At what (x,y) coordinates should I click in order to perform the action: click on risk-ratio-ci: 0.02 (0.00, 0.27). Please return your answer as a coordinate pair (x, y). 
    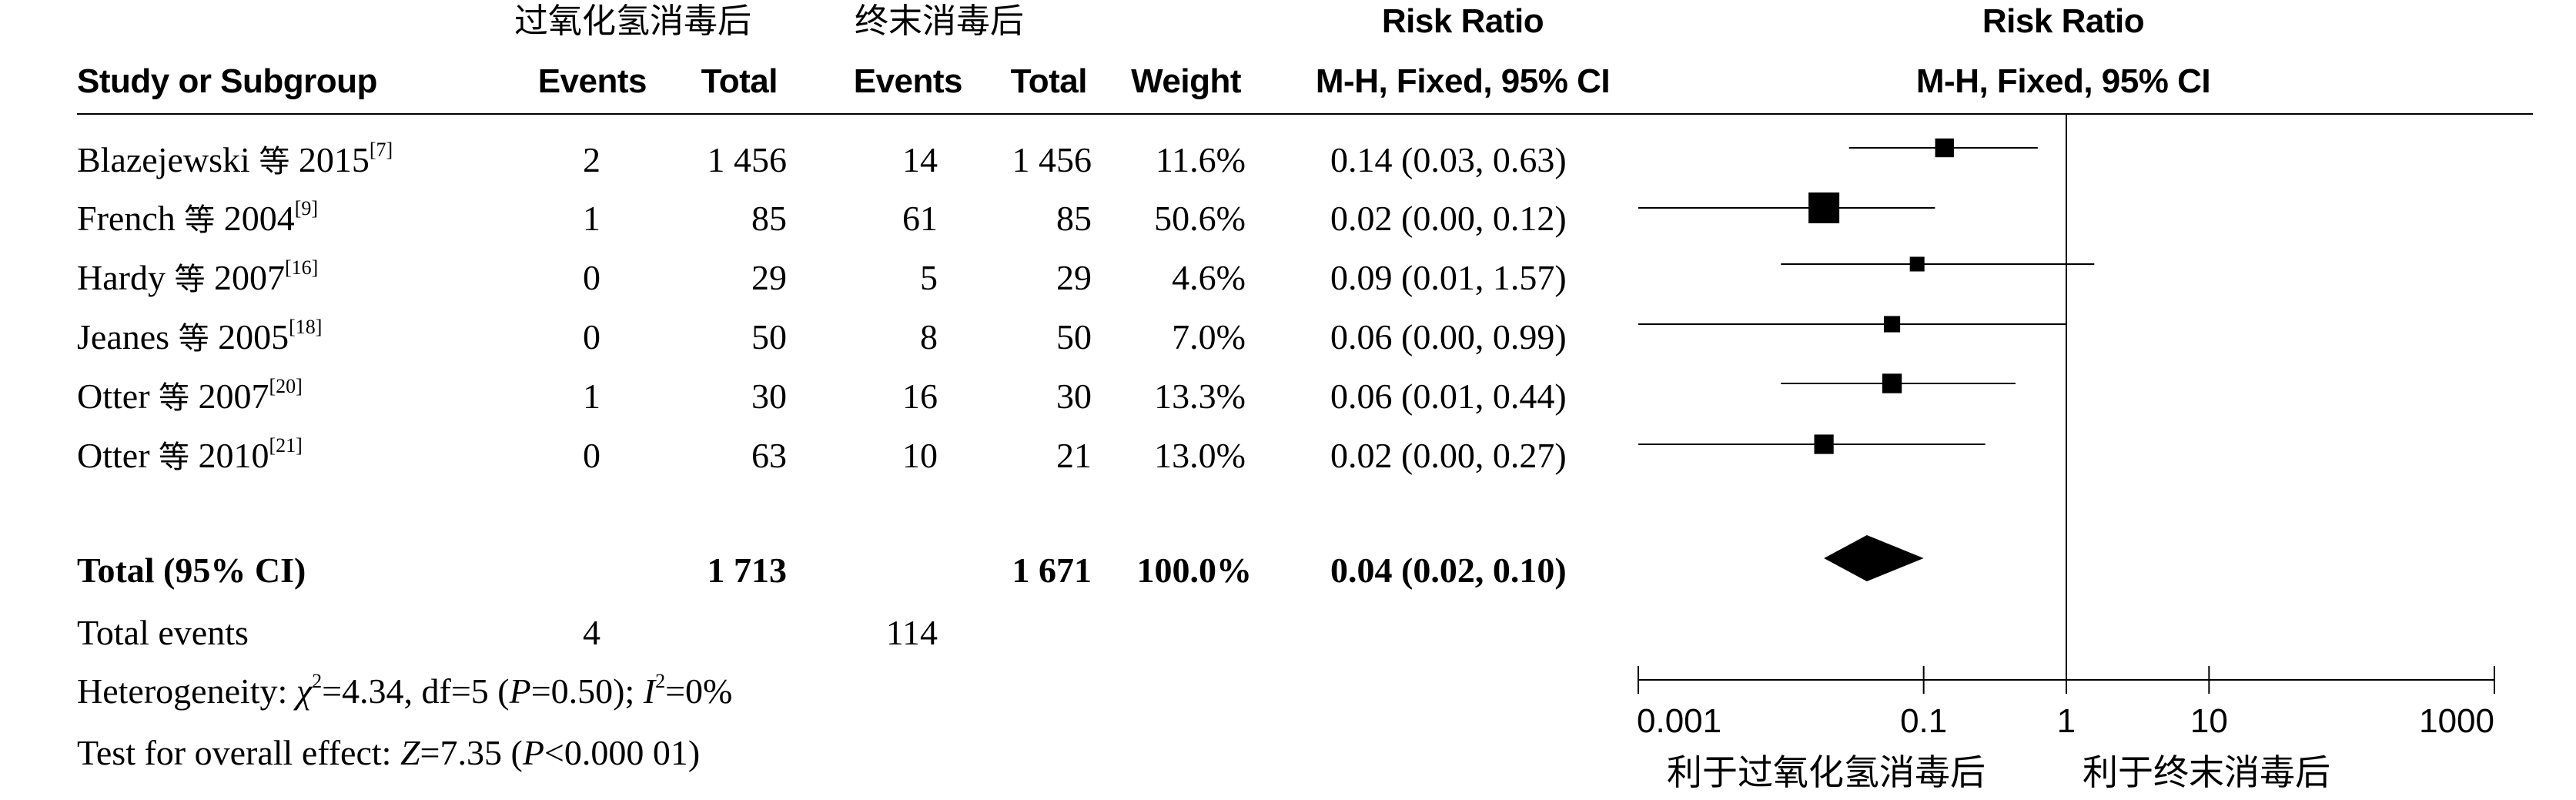
    Looking at the image, I should click on (1448, 455).